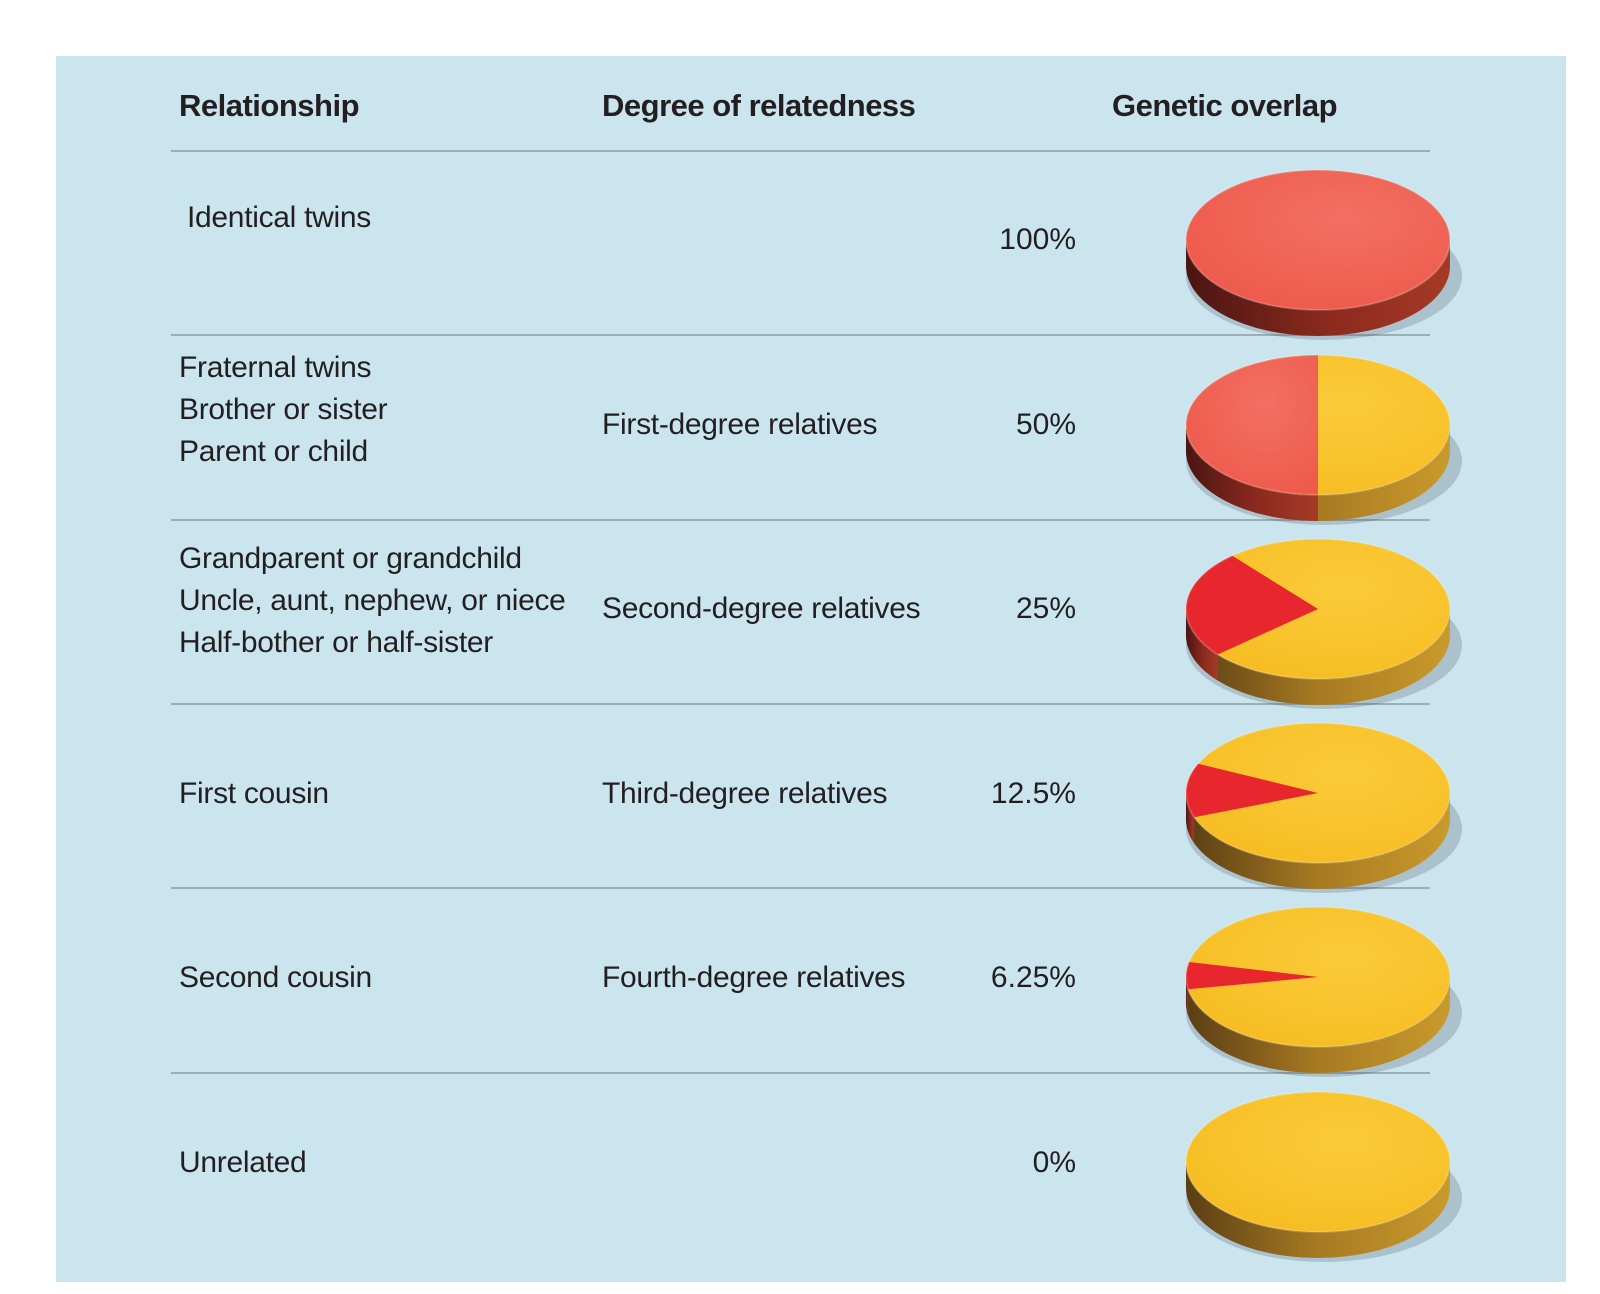  Describe the element at coordinates (740, 424) in the screenshot. I see `degree-label: First-degree relatives` at that location.